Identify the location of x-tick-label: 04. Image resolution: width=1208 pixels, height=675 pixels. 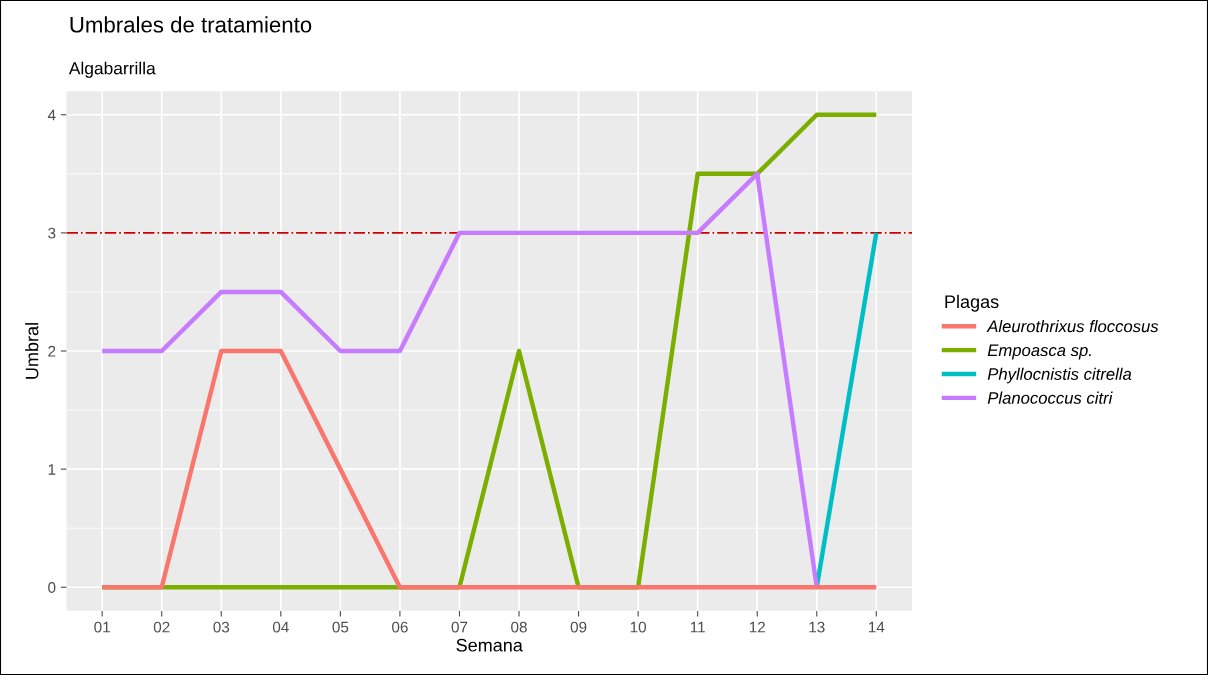
(280, 627).